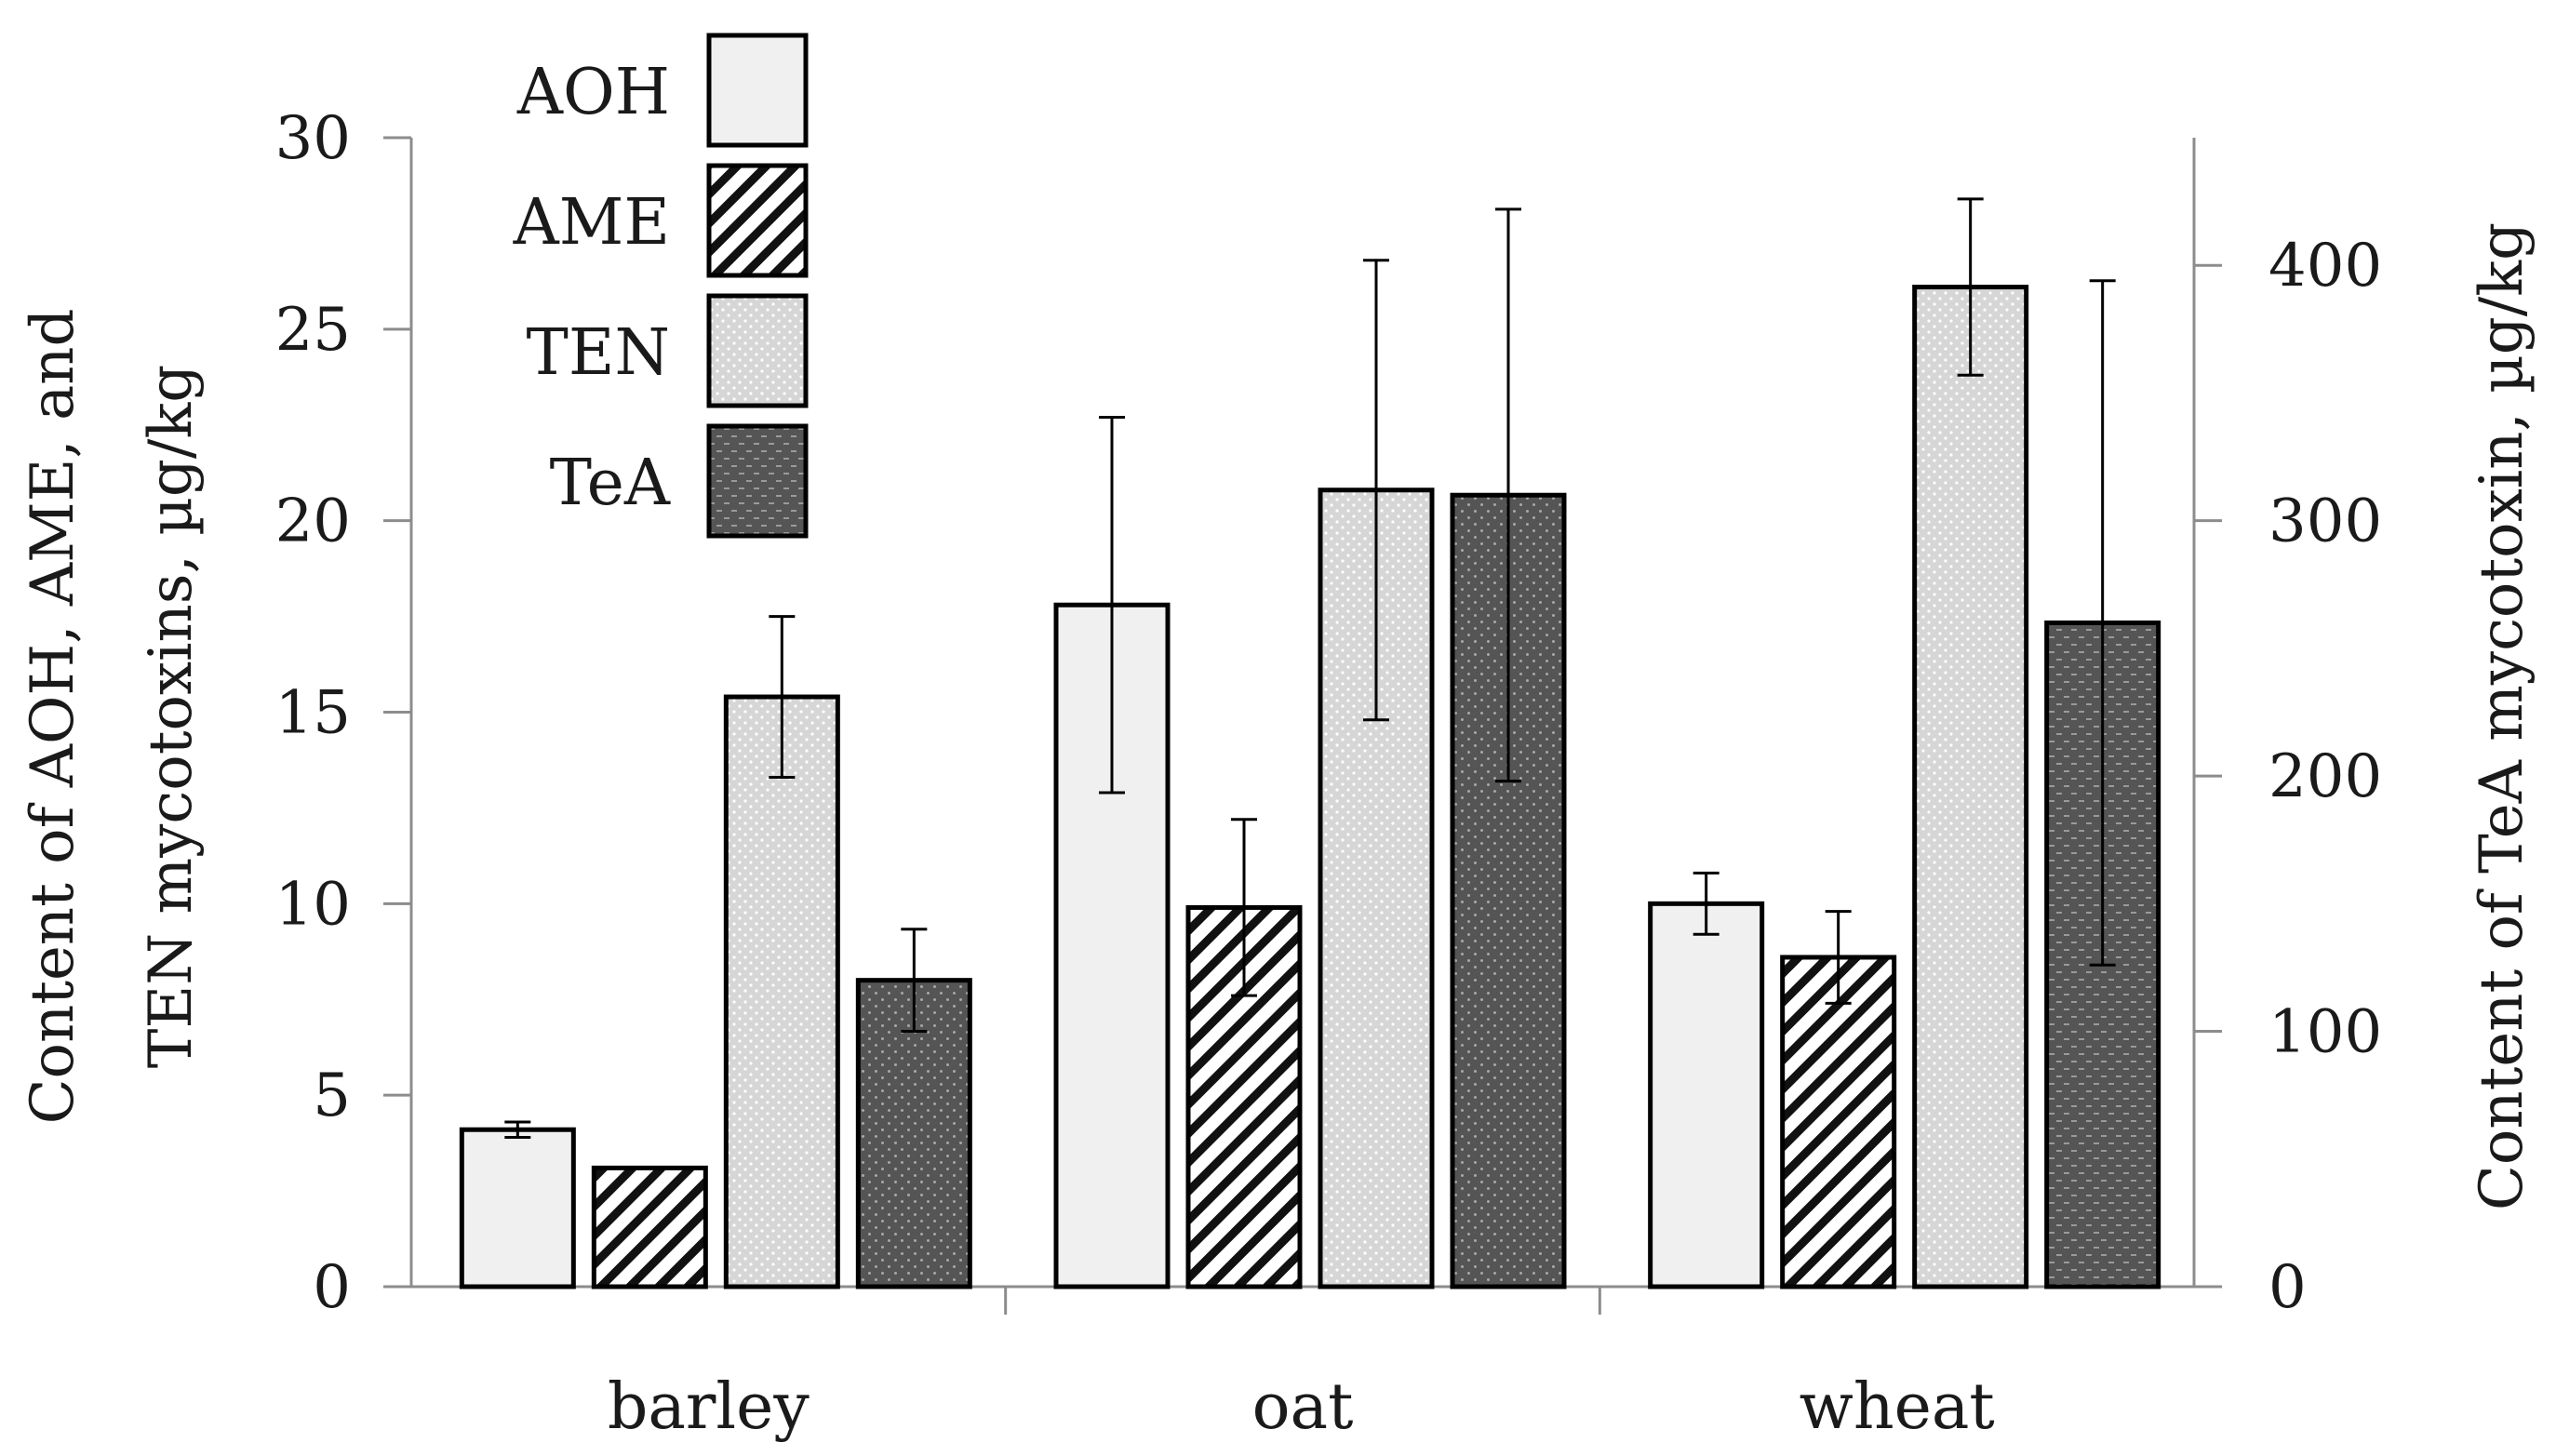 This screenshot has width=2556, height=1456. What do you see at coordinates (313, 713) in the screenshot?
I see `left-tick-label: 15` at bounding box center [313, 713].